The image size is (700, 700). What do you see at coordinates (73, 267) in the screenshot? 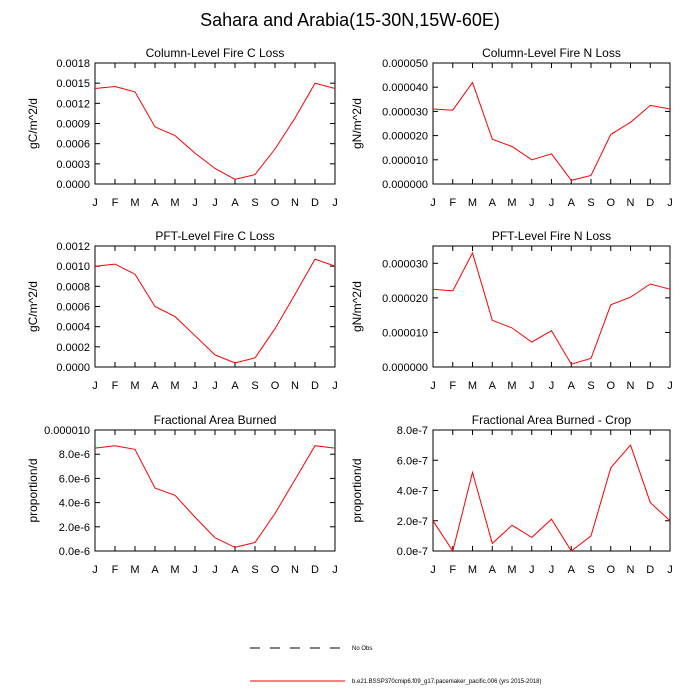
I see `y-tick-label: 0.0010` at bounding box center [73, 267].